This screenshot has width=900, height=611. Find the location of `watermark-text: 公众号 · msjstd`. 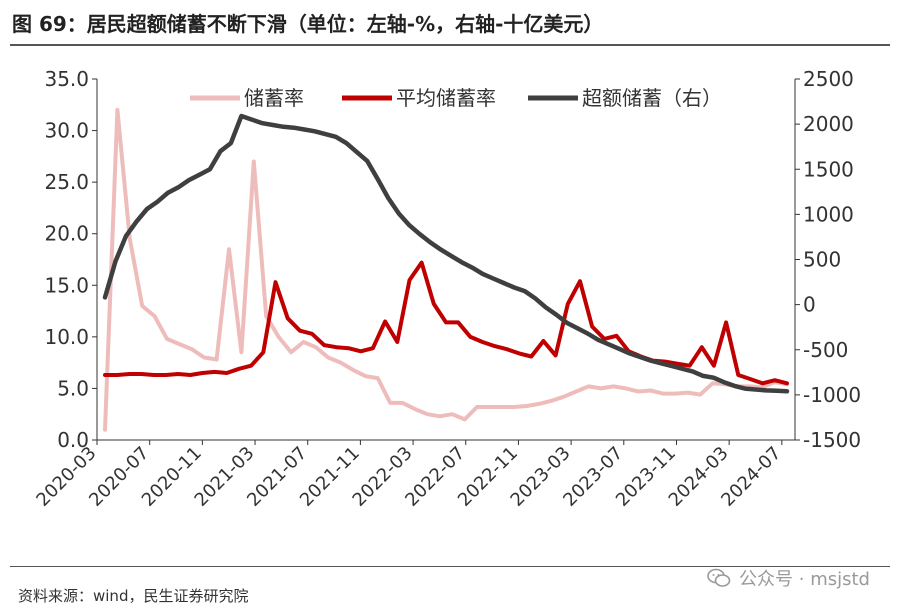

watermark-text: 公众号 · msjstd is located at coordinates (804, 579).